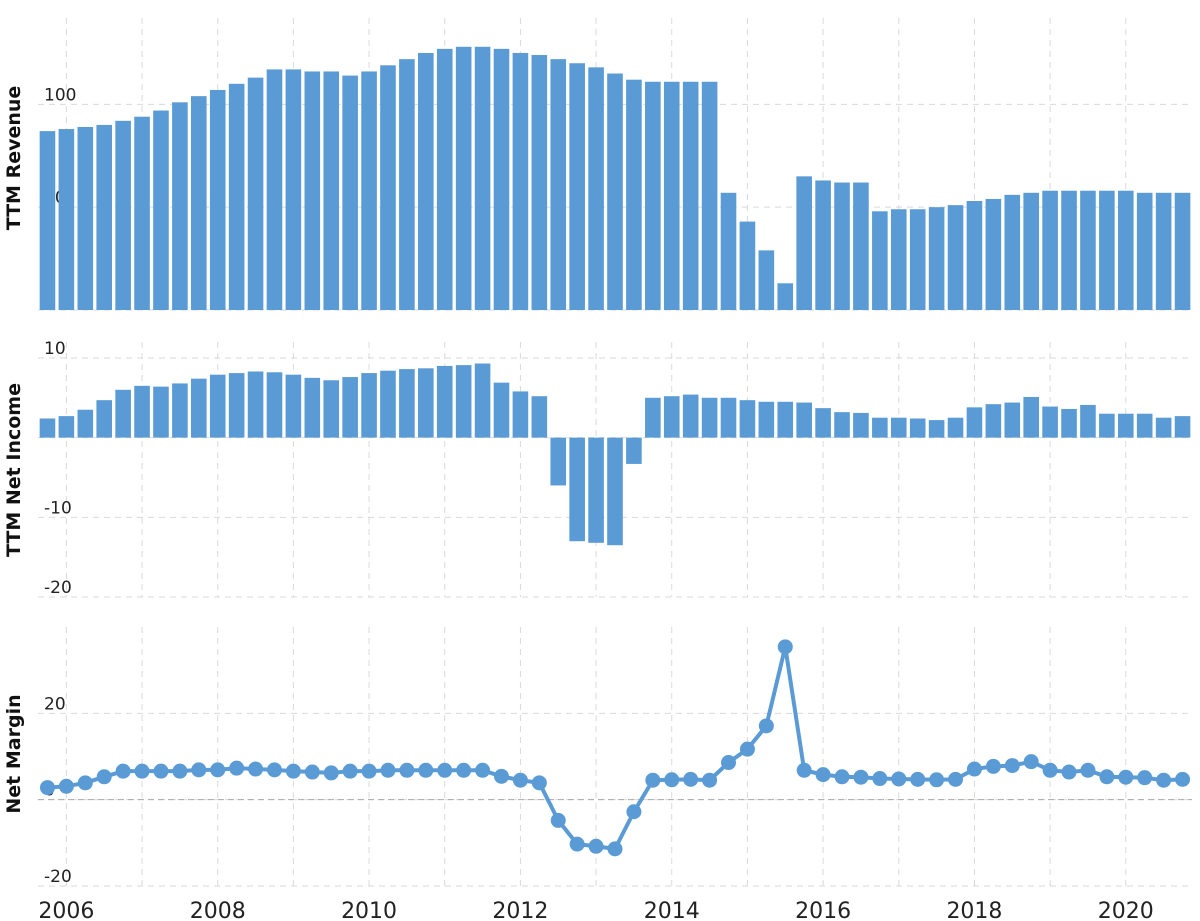 This screenshot has width=1200, height=921. Describe the element at coordinates (974, 910) in the screenshot. I see `x-tick-label: 2018` at that location.